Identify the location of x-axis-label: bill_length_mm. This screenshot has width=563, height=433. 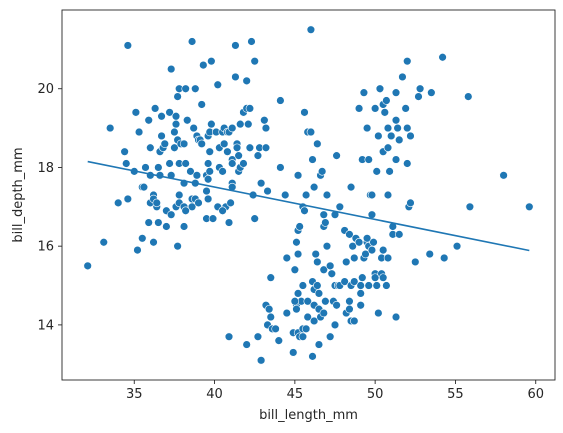
(308, 415).